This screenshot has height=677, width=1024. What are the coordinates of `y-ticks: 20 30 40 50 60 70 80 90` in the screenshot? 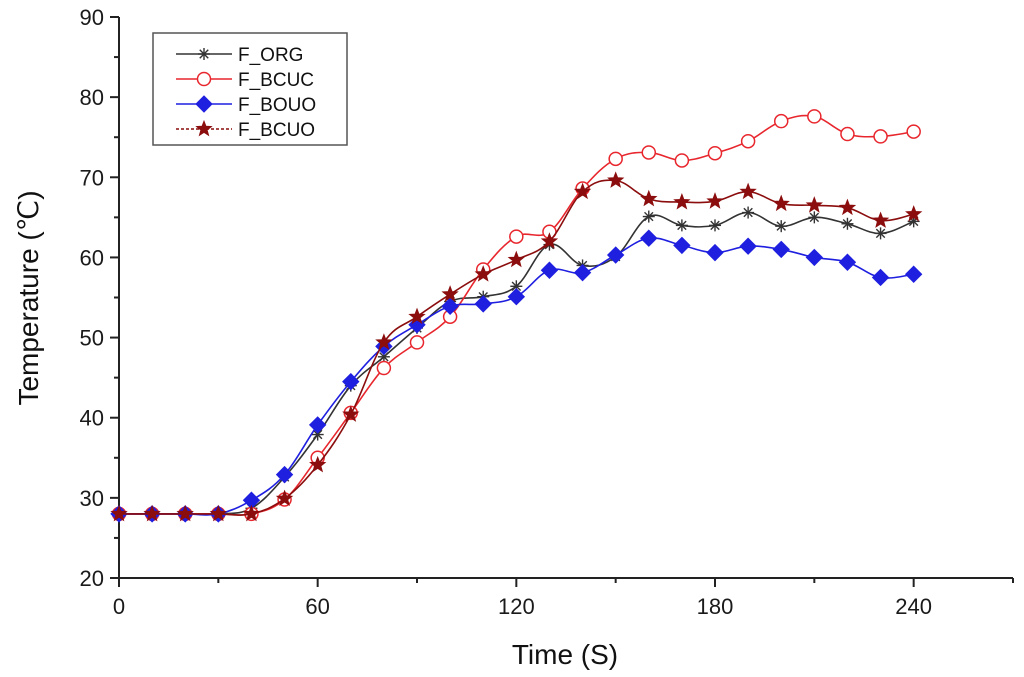 It's located at (99, 298).